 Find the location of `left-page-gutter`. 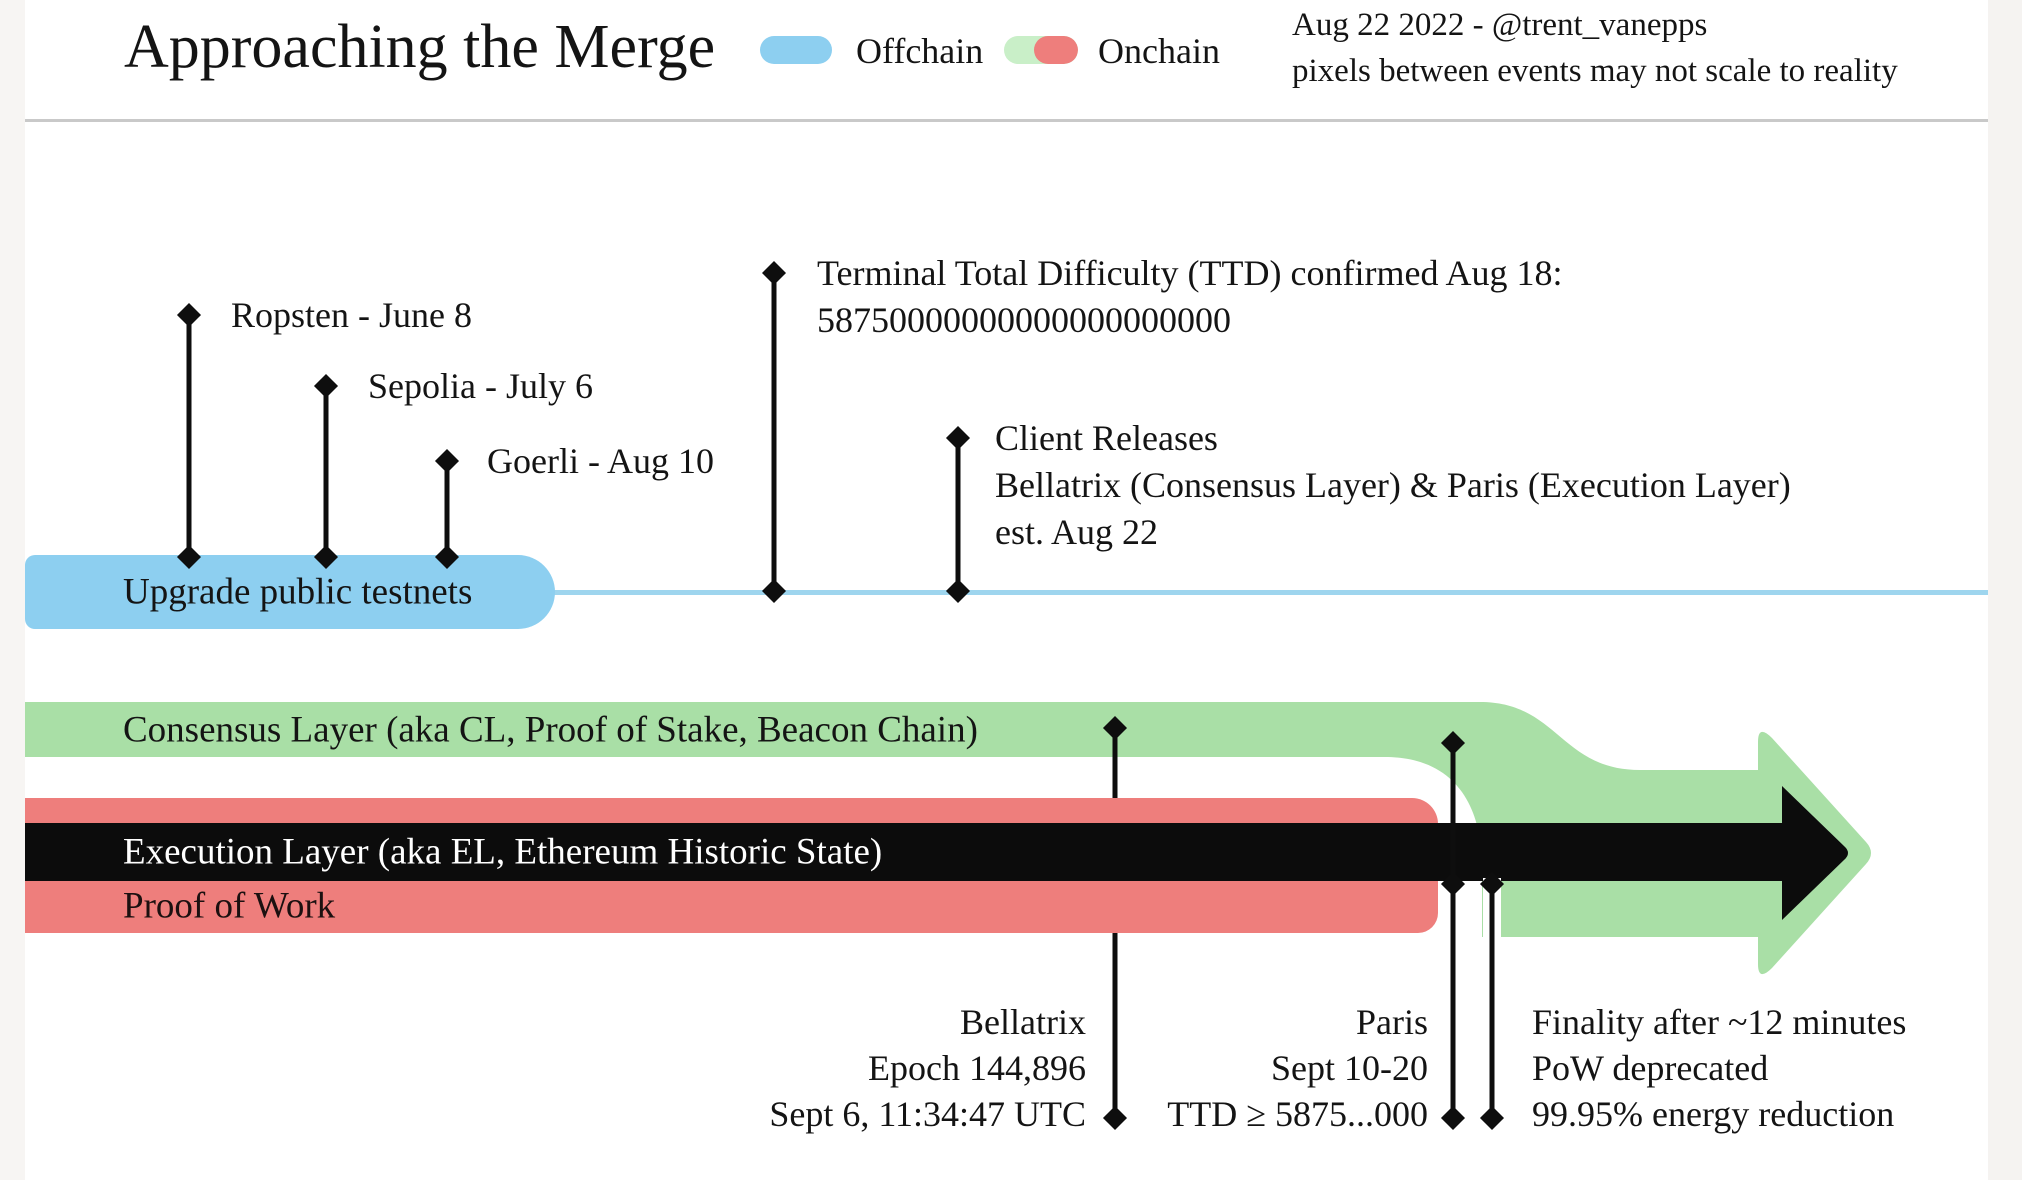

left-page-gutter is located at coordinates (12, 590).